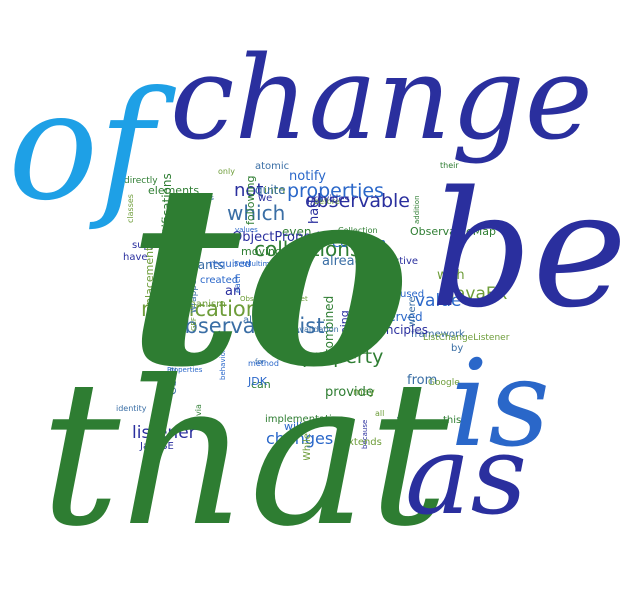 This screenshot has width=630, height=600. What do you see at coordinates (260, 362) in the screenshot?
I see `cloud-word: for` at bounding box center [260, 362].